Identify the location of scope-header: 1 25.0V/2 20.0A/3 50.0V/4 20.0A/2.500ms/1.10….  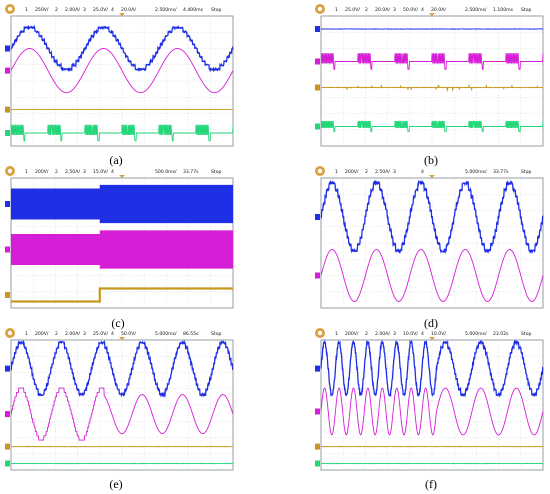
(423, 9).